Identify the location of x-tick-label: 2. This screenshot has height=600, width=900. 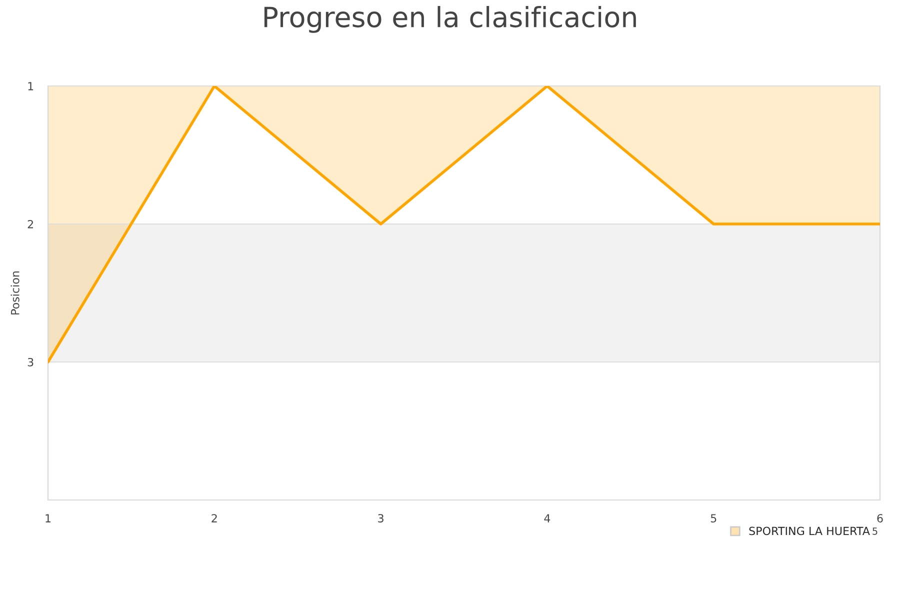
(214, 518).